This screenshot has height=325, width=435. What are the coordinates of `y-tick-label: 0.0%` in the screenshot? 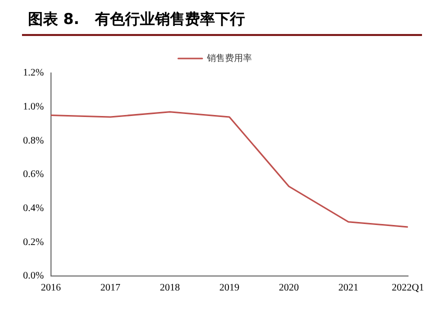 It's located at (33, 276).